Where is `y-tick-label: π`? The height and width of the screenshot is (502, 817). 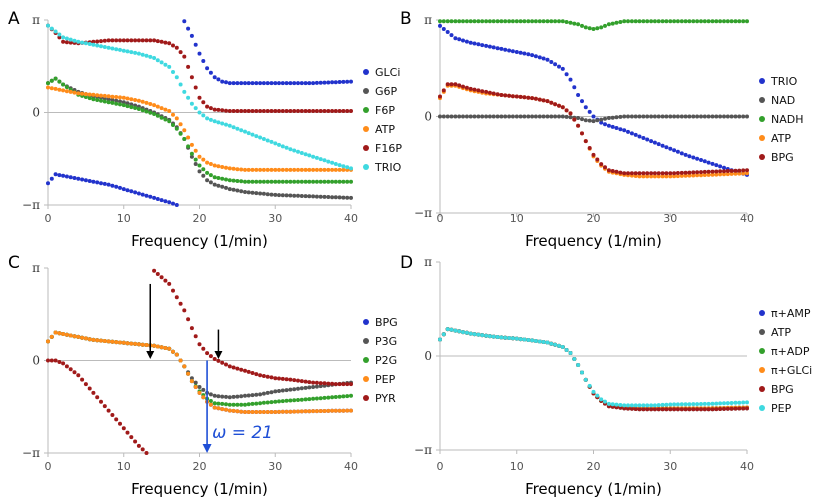
y-tick-label: π is located at coordinates (36, 268).